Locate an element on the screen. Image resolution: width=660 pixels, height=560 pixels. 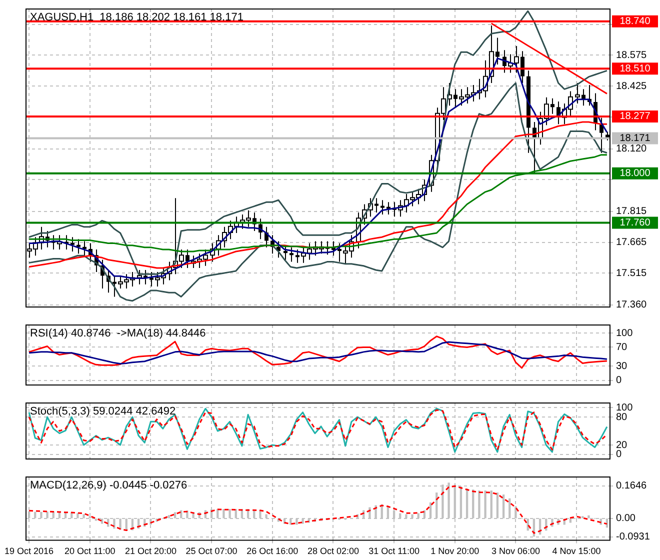
x-tick-label: 26 Oct 16:00 is located at coordinates (272, 551).